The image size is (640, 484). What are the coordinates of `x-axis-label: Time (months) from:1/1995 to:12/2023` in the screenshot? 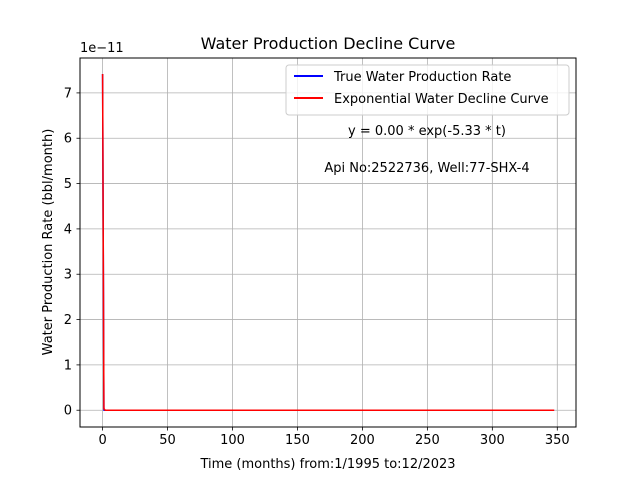 It's located at (327, 464).